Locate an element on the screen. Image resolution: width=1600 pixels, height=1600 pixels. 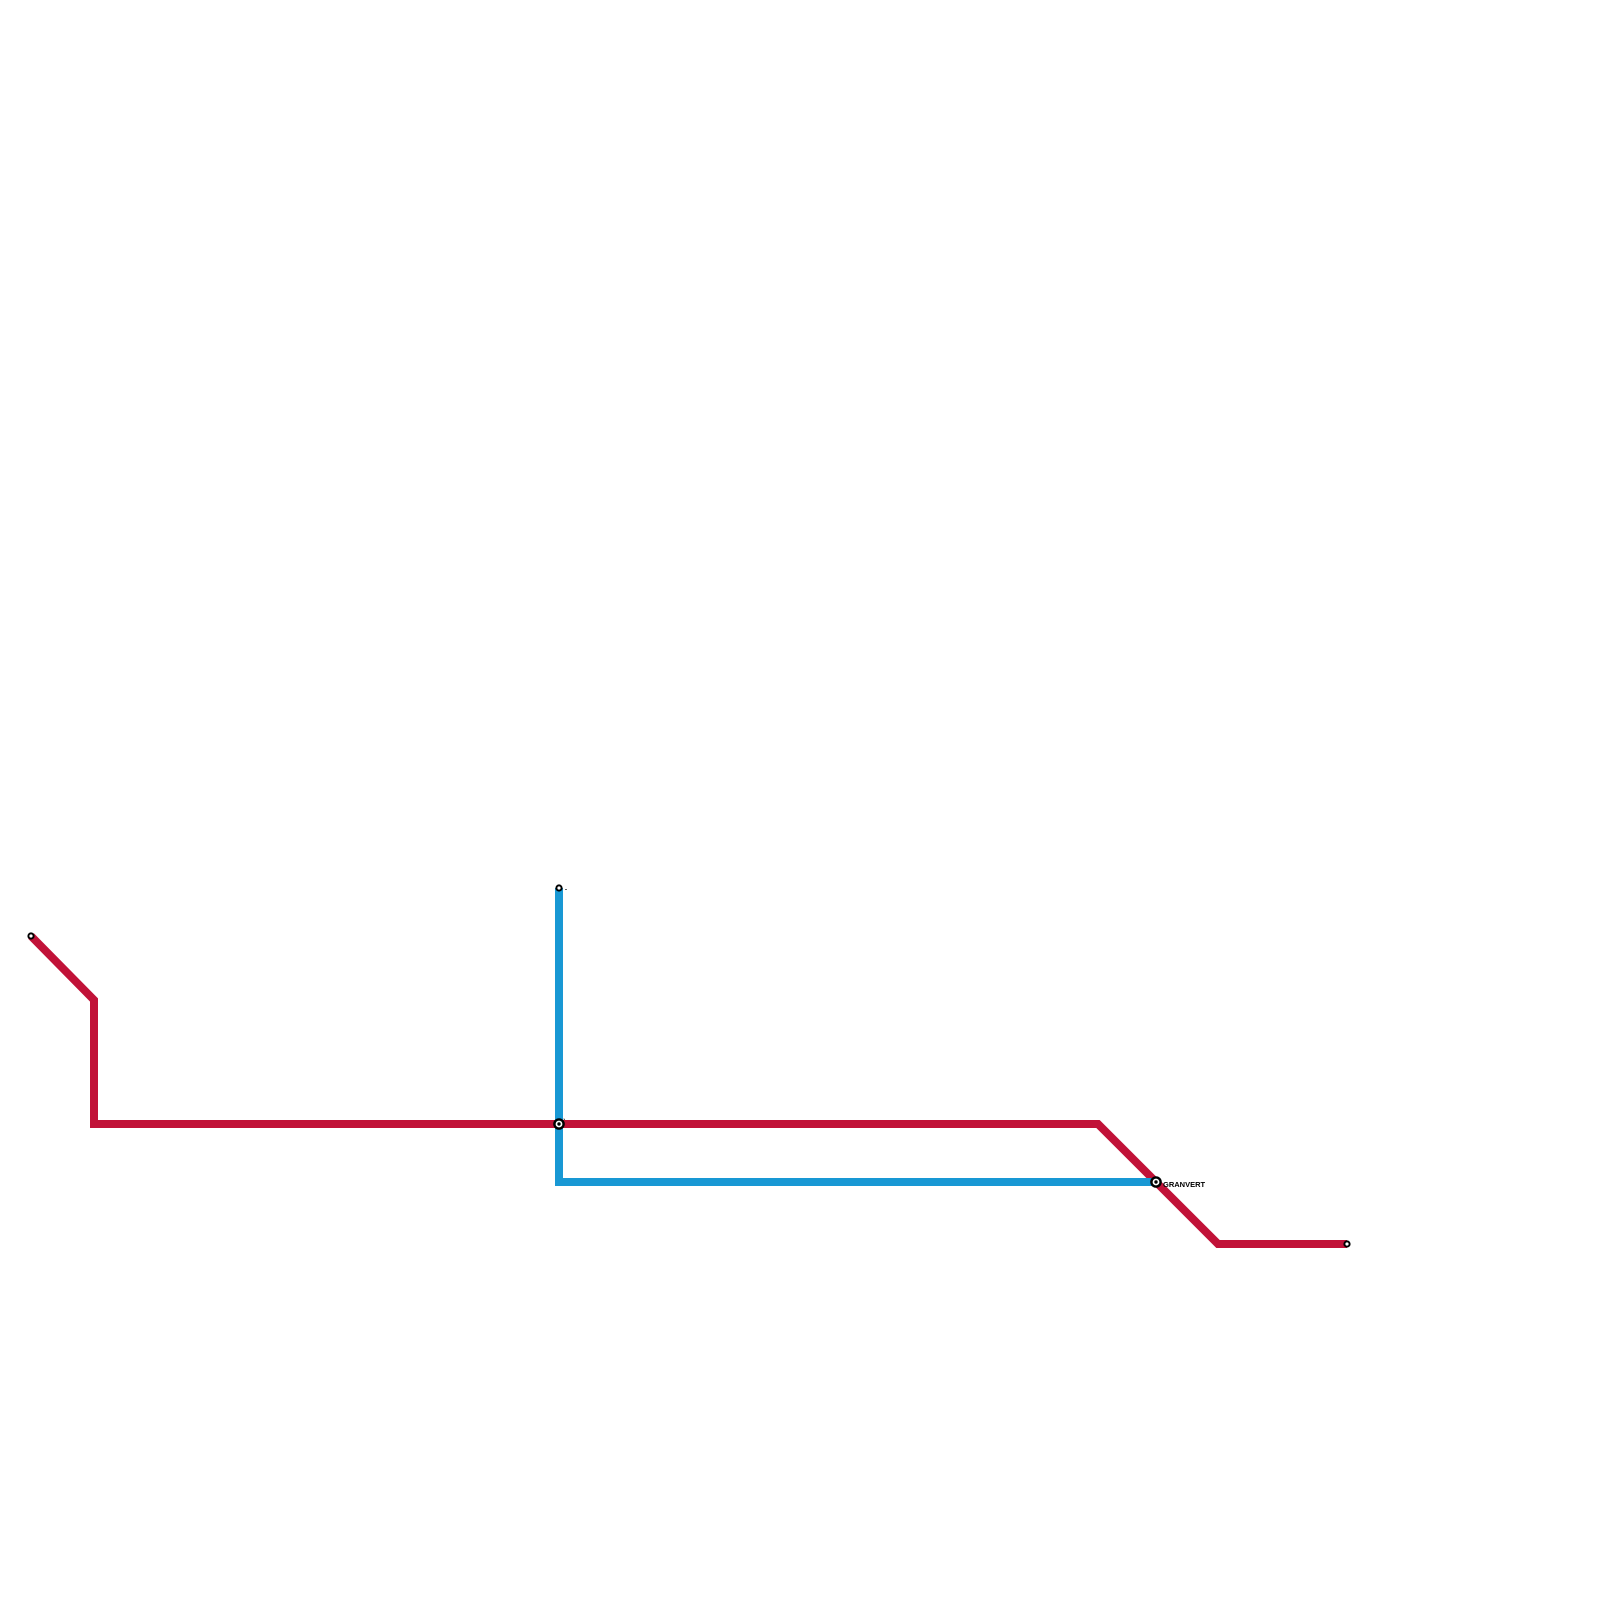
station-label-interchange-east: GRANVERT is located at coordinates (1184, 1184).